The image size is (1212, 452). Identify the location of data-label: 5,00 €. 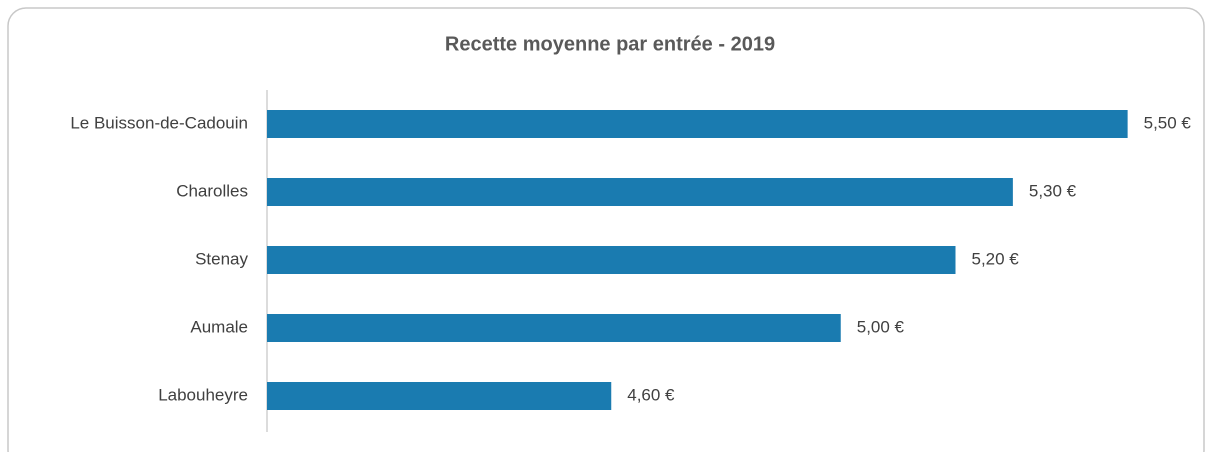
(881, 326).